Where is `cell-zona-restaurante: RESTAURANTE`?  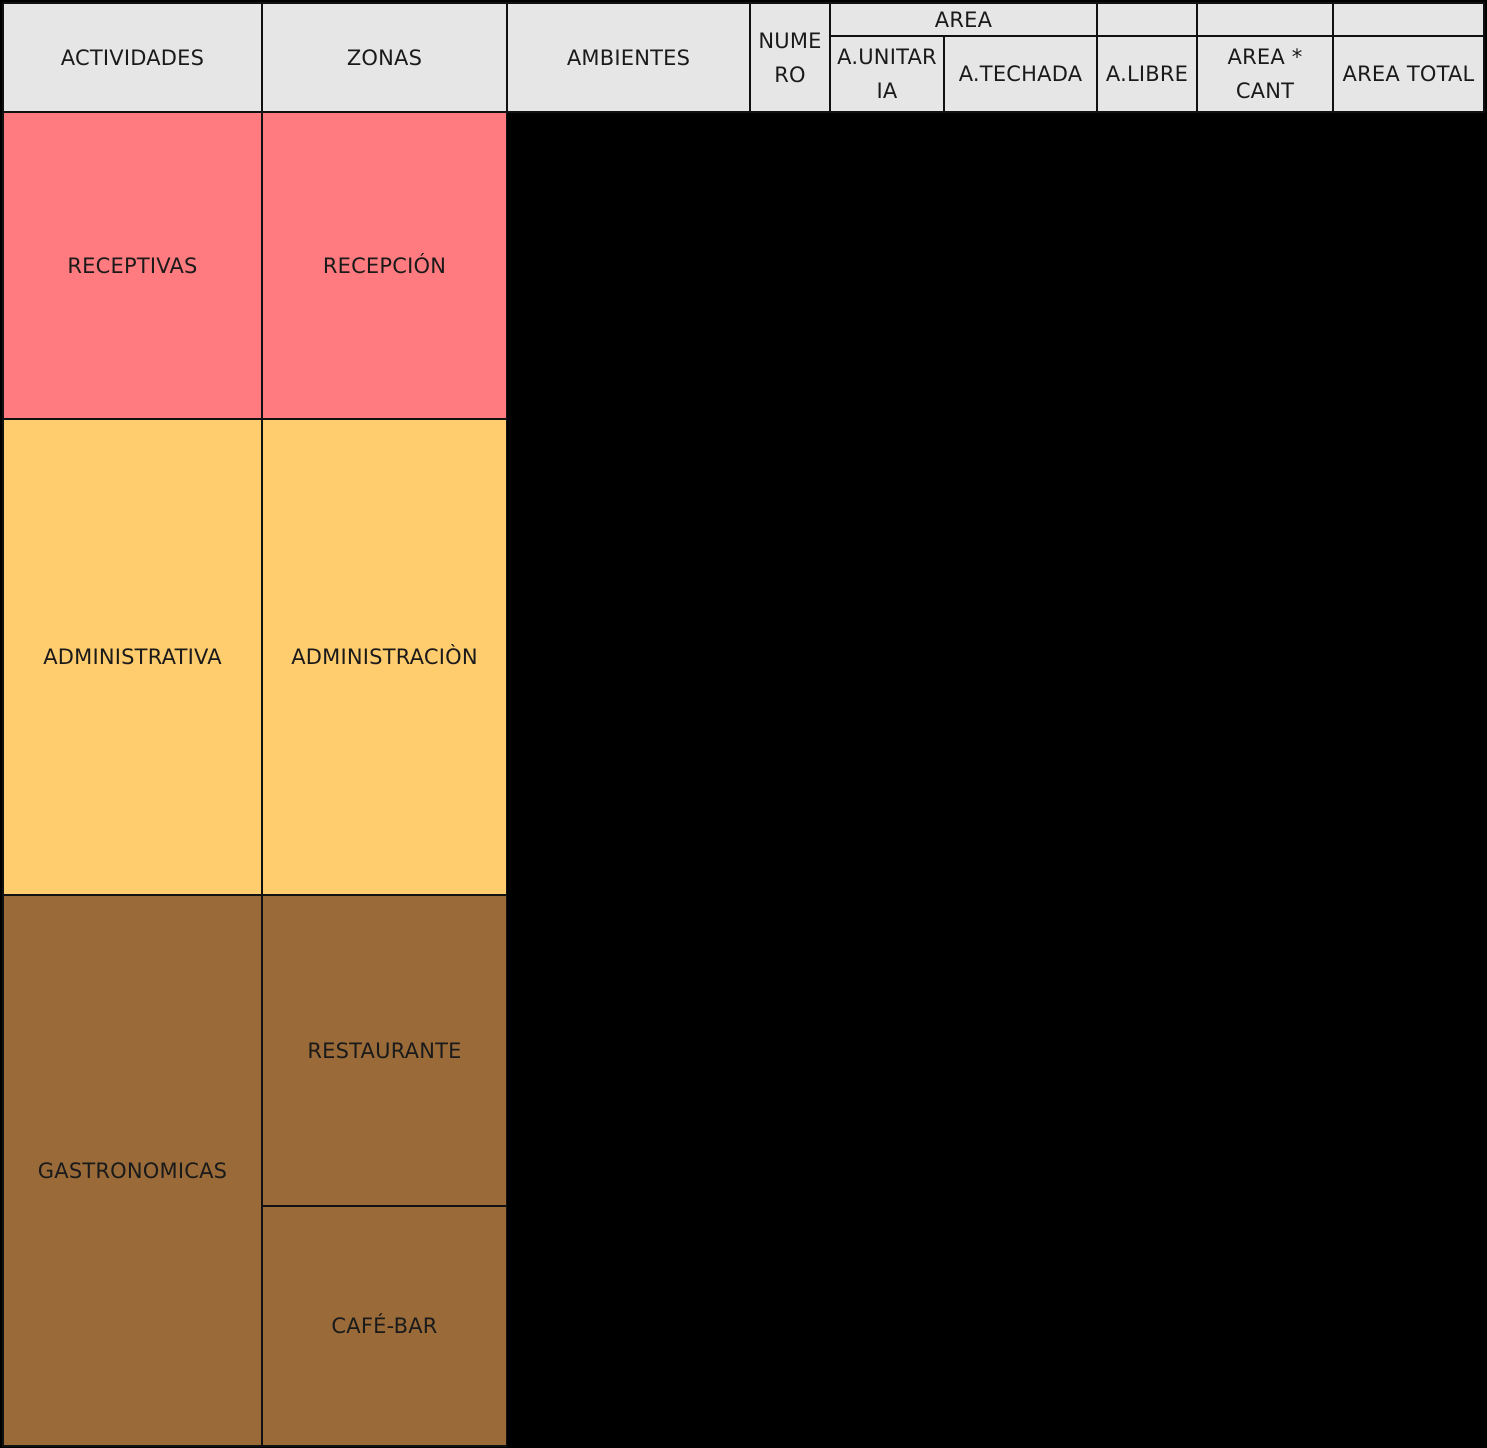
cell-zona-restaurante: RESTAURANTE is located at coordinates (384, 1050).